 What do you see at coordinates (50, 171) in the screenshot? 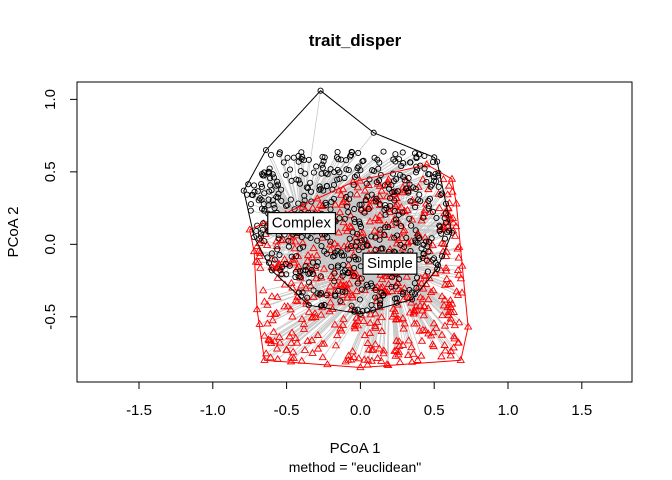
I see `y-tick-label: 0.5` at bounding box center [50, 171].